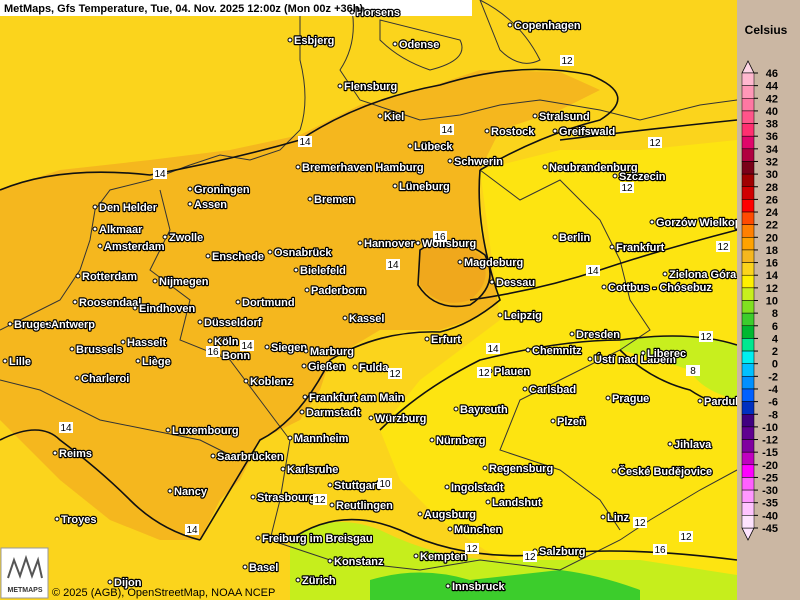 The height and width of the screenshot is (600, 800). I want to click on legend-label: 0, so click(775, 365).